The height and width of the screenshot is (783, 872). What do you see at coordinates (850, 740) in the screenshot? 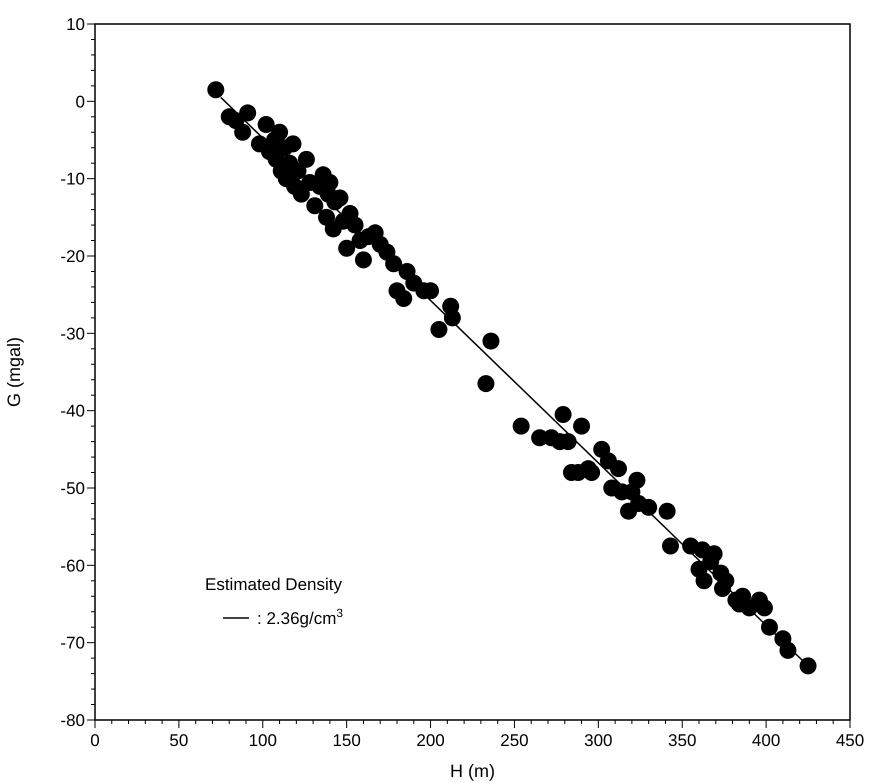
I see `x-tick-label: 450` at bounding box center [850, 740].